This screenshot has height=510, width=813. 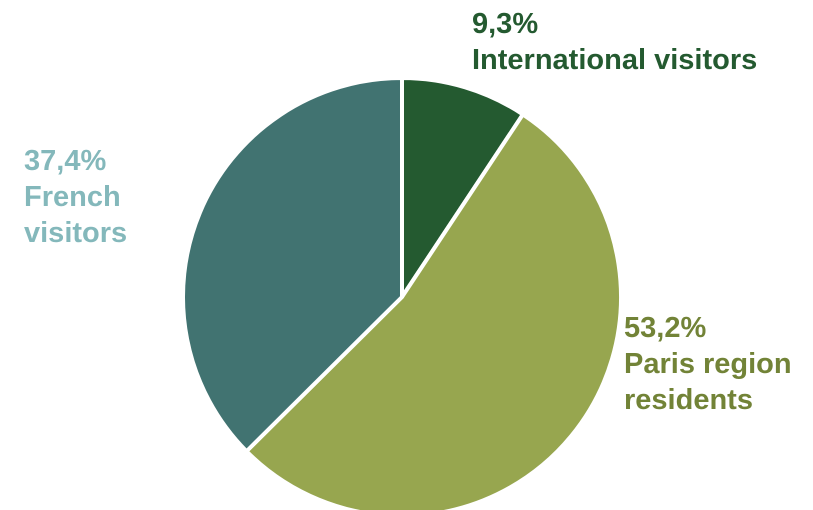 I want to click on name-french-line1: French, so click(x=72, y=197).